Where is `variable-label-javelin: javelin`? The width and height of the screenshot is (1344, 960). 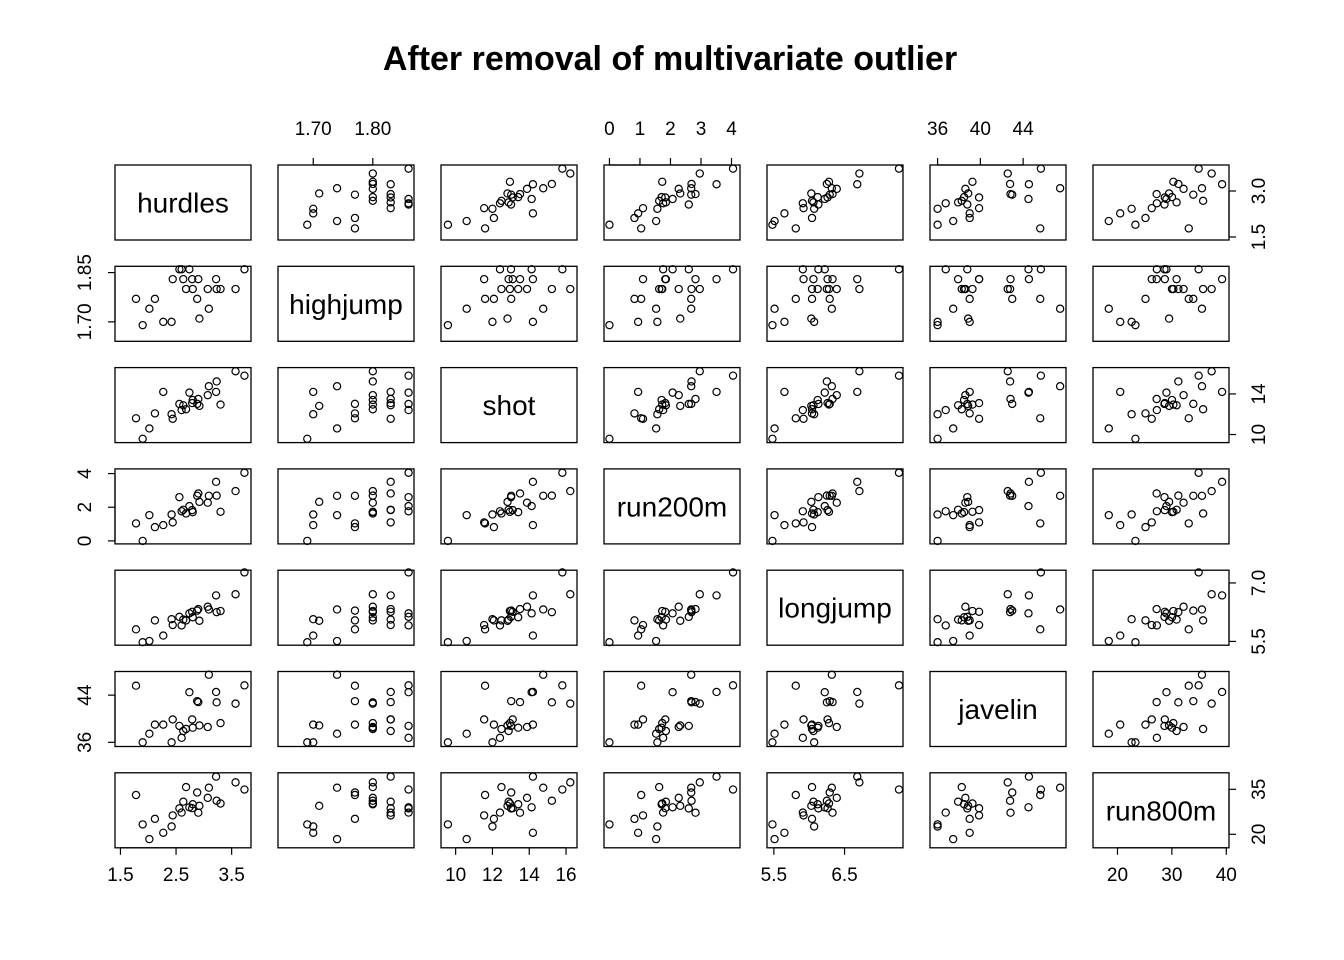
variable-label-javelin: javelin is located at coordinates (997, 709).